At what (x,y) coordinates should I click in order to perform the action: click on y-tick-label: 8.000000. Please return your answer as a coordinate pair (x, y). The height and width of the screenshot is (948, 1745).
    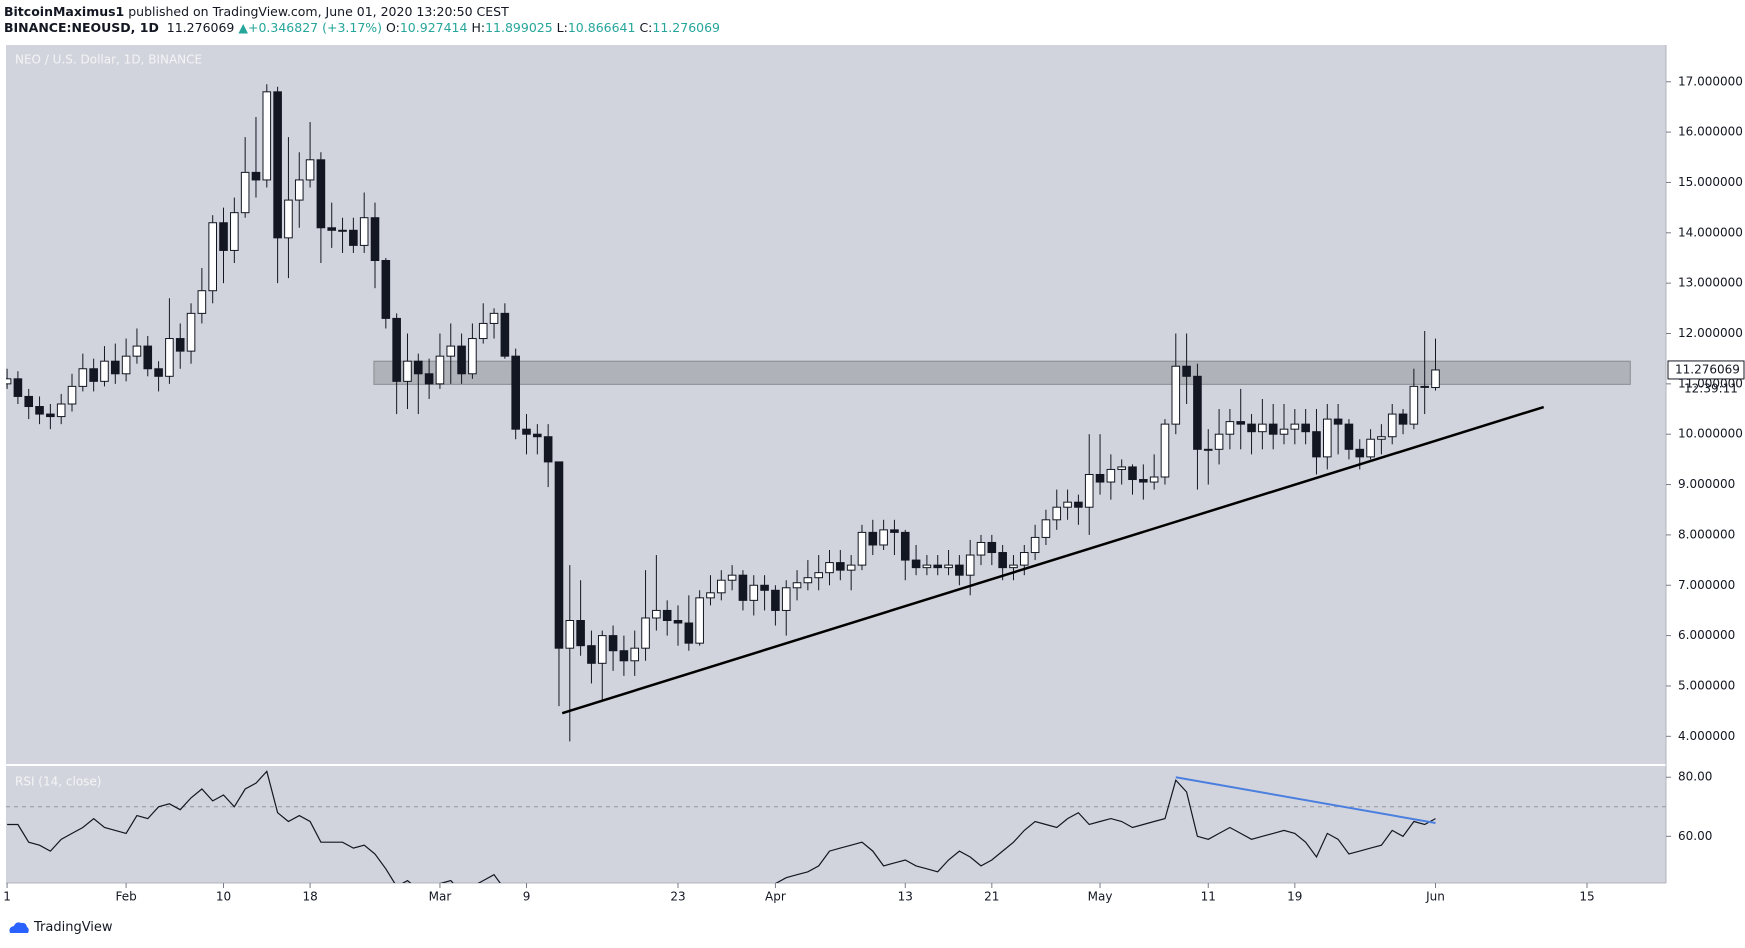
    Looking at the image, I should click on (1706, 534).